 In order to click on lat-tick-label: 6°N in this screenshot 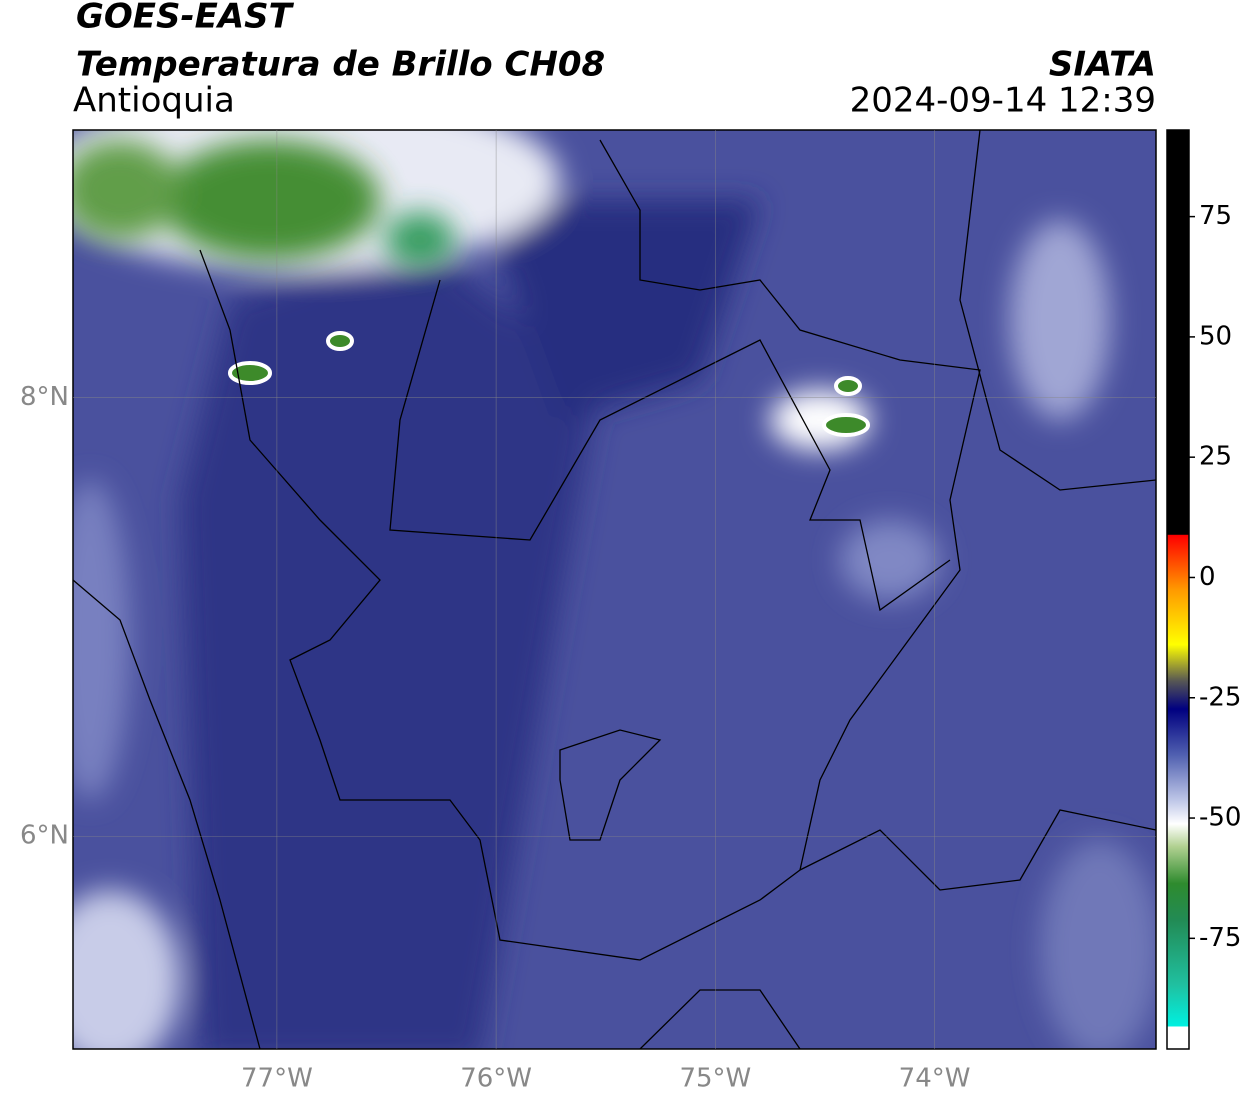, I will do `click(44, 836)`.